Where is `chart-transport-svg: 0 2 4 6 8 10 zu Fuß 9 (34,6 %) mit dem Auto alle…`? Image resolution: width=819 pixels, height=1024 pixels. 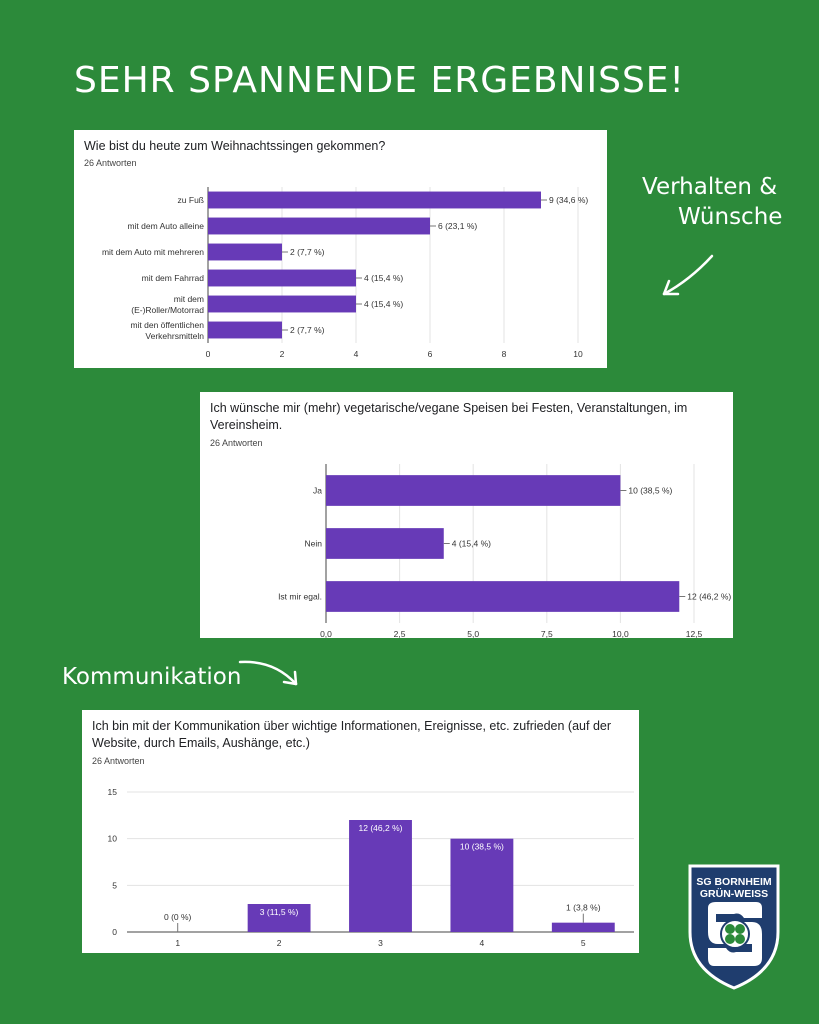
chart-transport-svg: 0 2 4 6 8 10 zu Fuß 9 (34,6 %) mit dem Auto alle… is located at coordinates (345, 273).